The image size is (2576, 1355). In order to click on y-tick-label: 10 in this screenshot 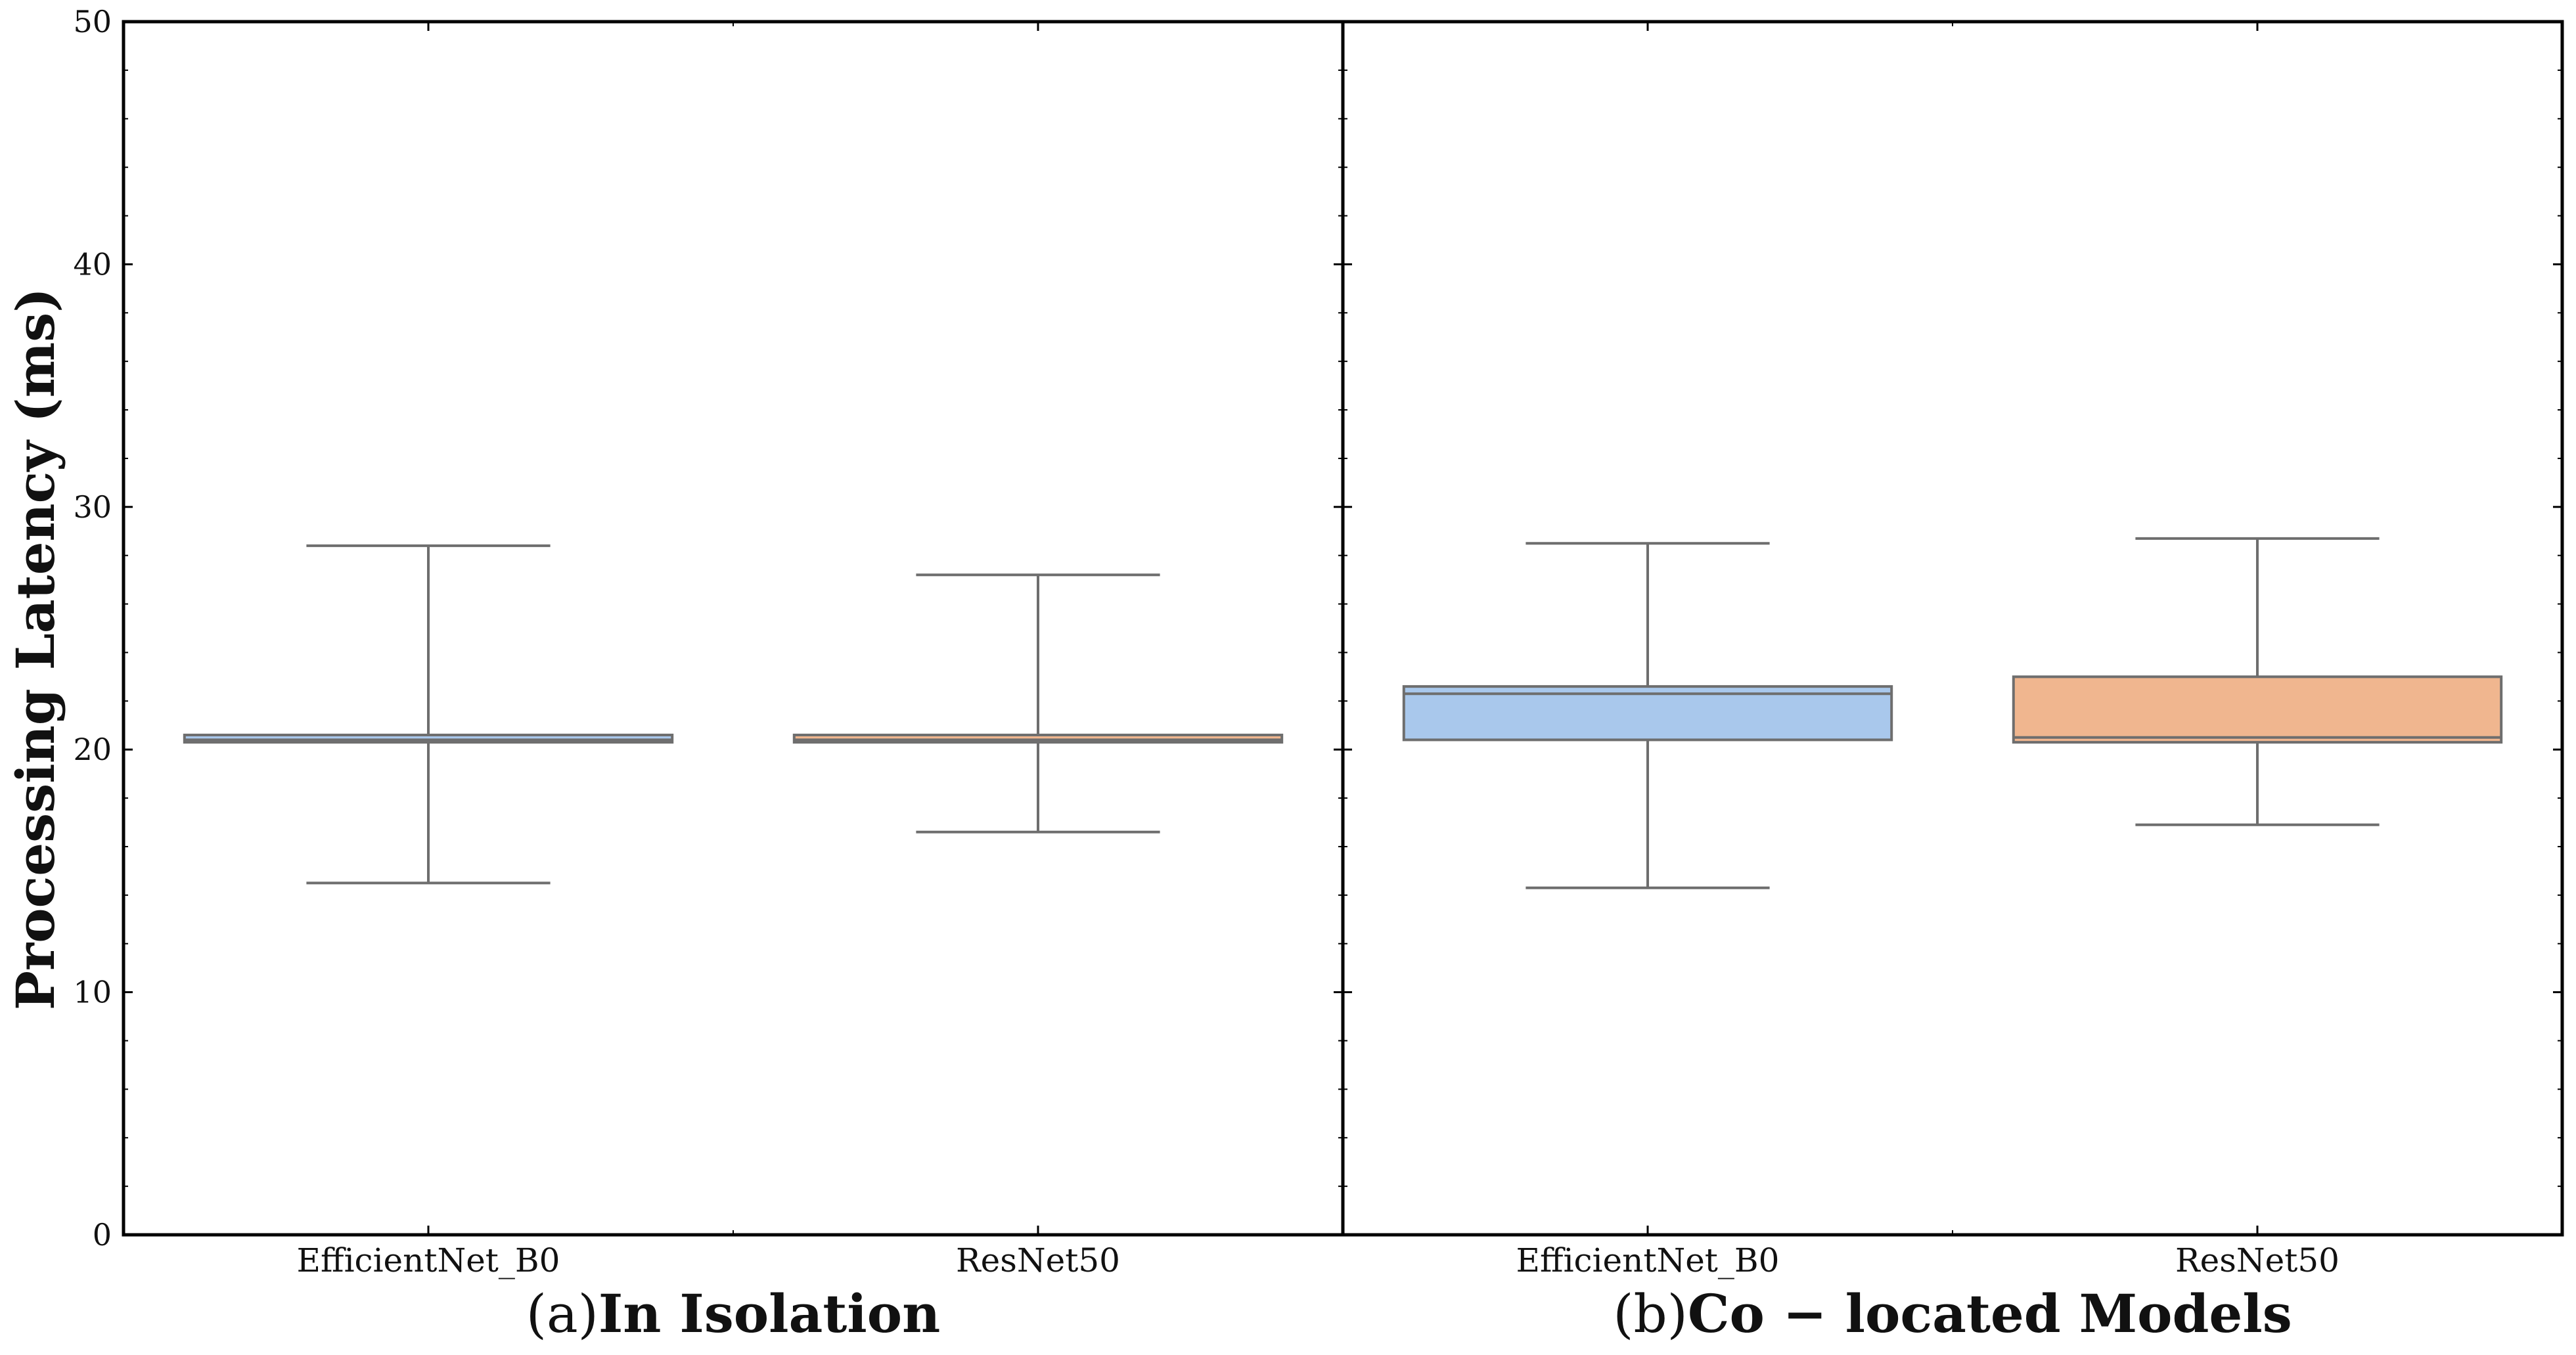, I will do `click(92, 992)`.